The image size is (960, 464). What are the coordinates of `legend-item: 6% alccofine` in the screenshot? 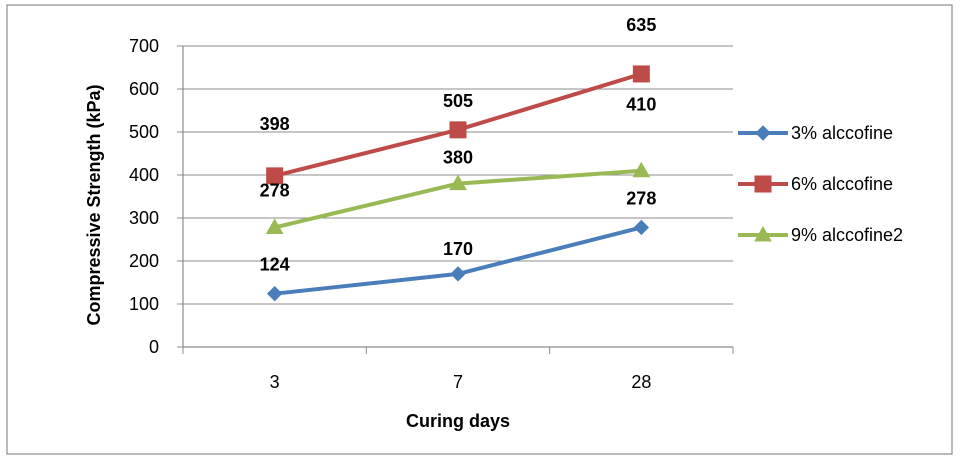 It's located at (815, 184).